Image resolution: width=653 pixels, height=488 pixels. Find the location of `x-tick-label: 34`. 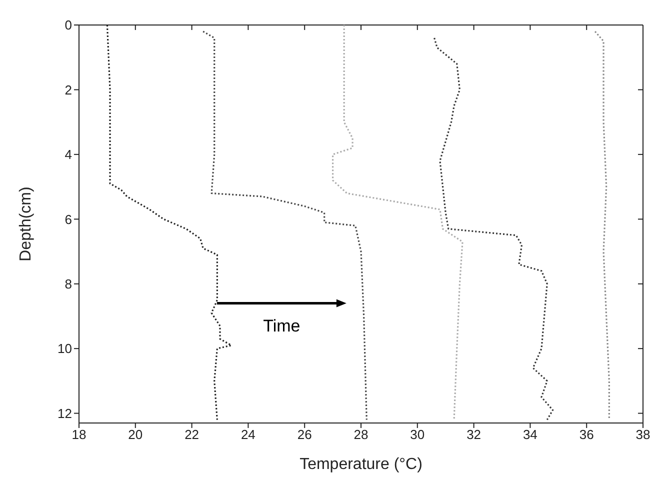

x-tick-label: 34 is located at coordinates (530, 434).